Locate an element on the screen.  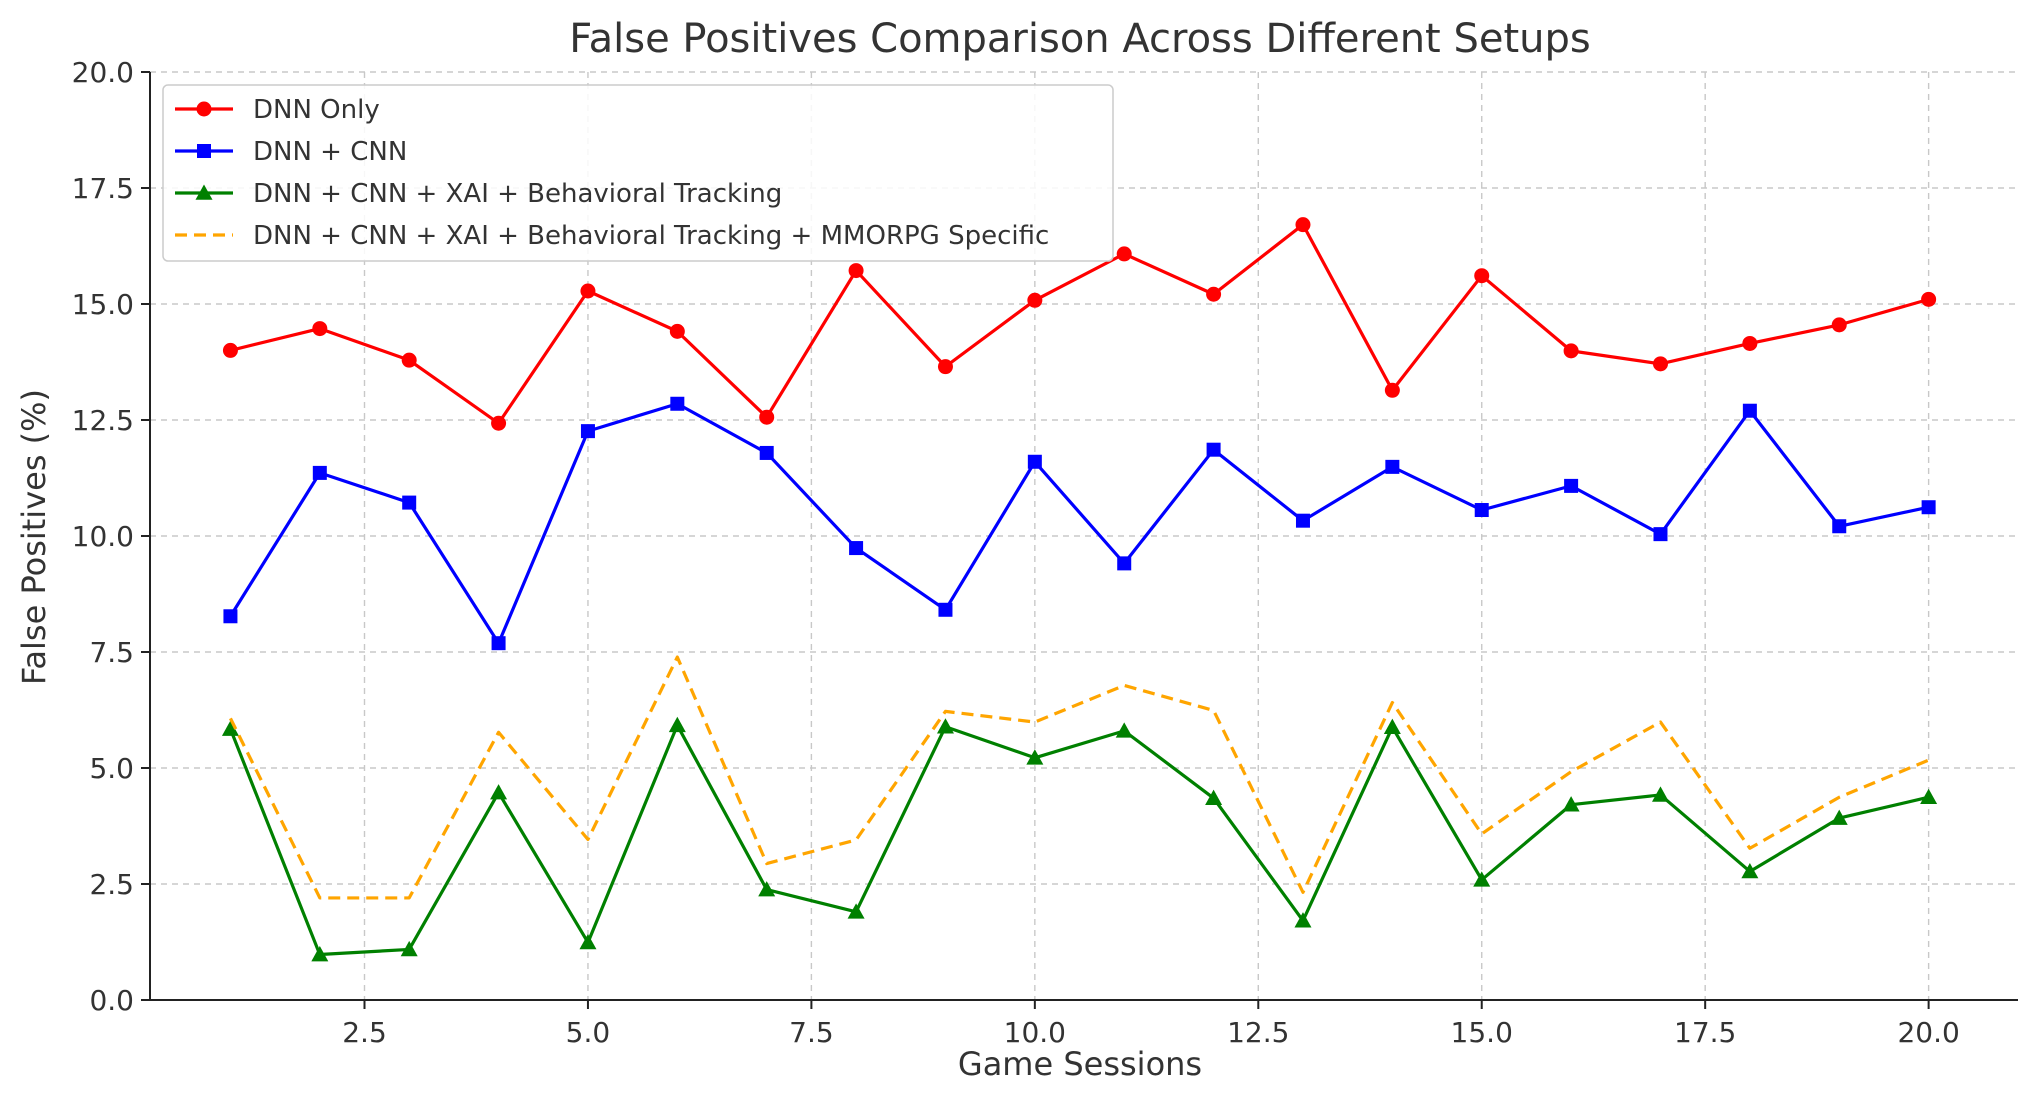
x-axis-label: Game Sessions is located at coordinates (1080, 1064).